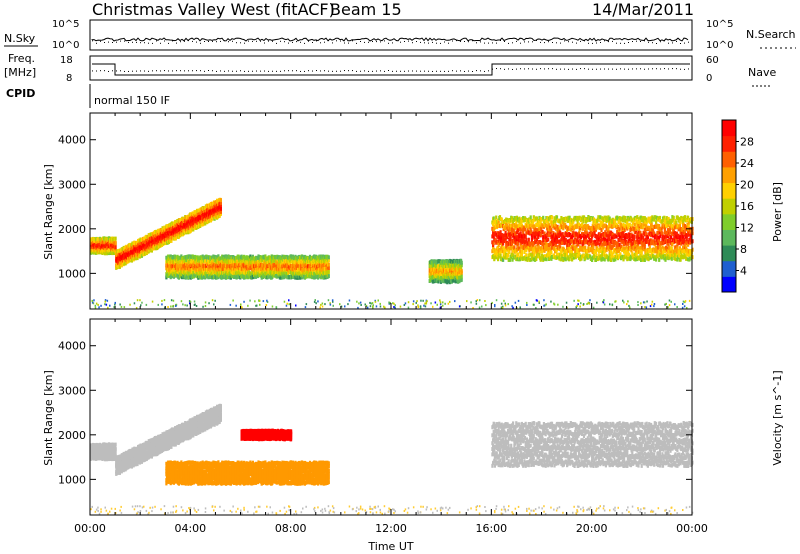 Image resolution: width=800 pixels, height=554 pixels. Describe the element at coordinates (391, 69) in the screenshot. I see `freq-series` at that location.